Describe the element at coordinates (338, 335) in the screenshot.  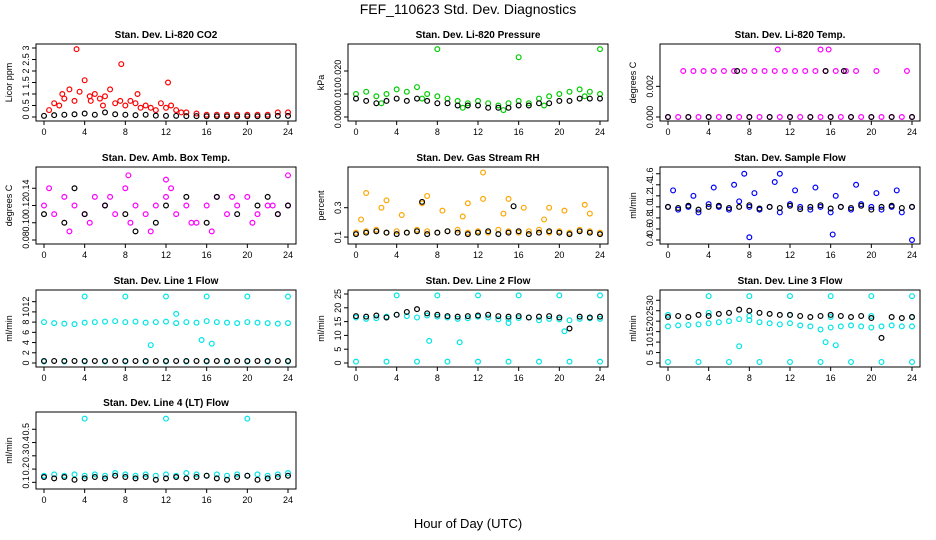
I see `y-tick-label: 10` at that location.